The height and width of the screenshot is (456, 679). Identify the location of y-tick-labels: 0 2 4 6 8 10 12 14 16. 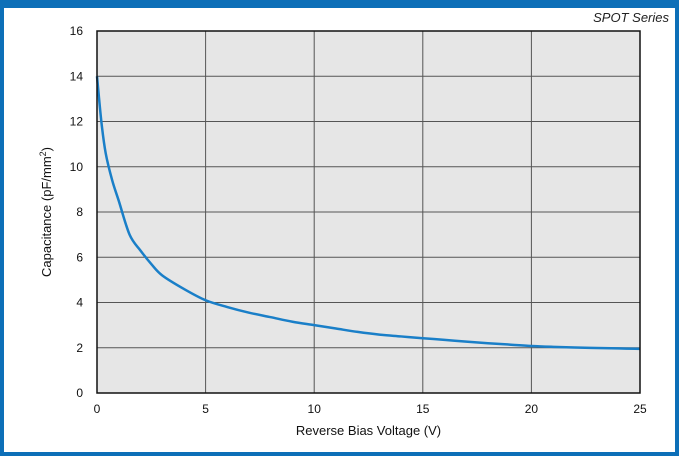
(77, 212).